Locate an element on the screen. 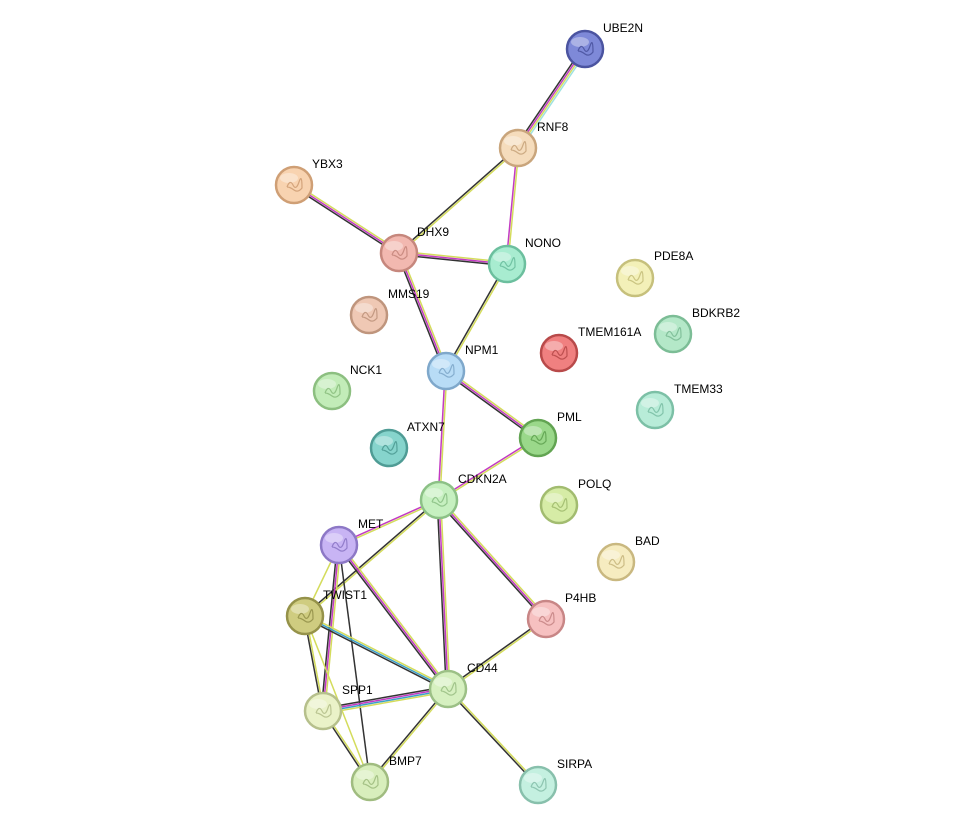  node-pml: PML is located at coordinates (551, 433).